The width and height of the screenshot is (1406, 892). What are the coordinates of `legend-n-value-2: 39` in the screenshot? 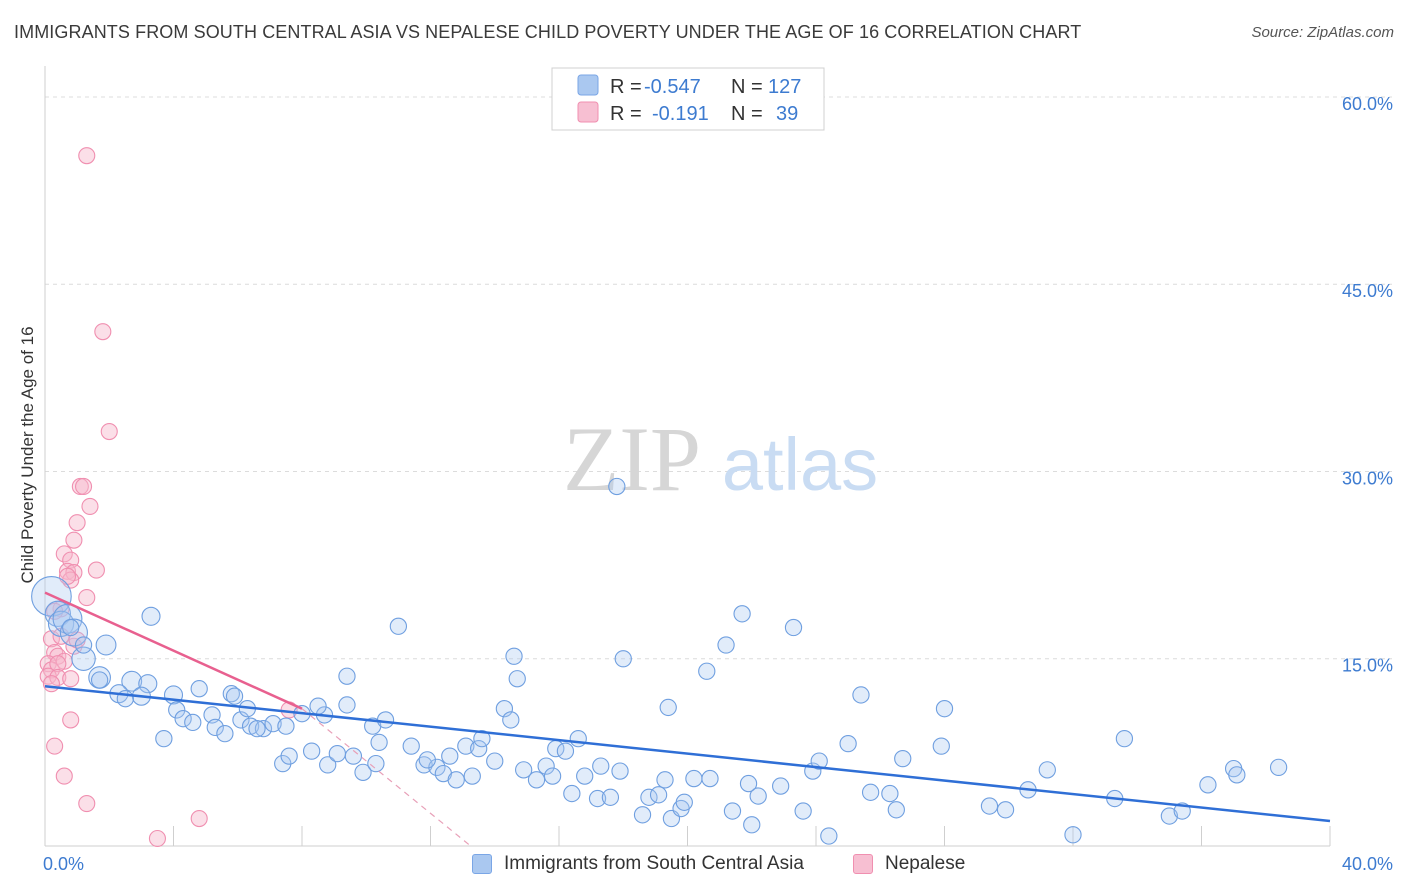 It's located at (787, 114).